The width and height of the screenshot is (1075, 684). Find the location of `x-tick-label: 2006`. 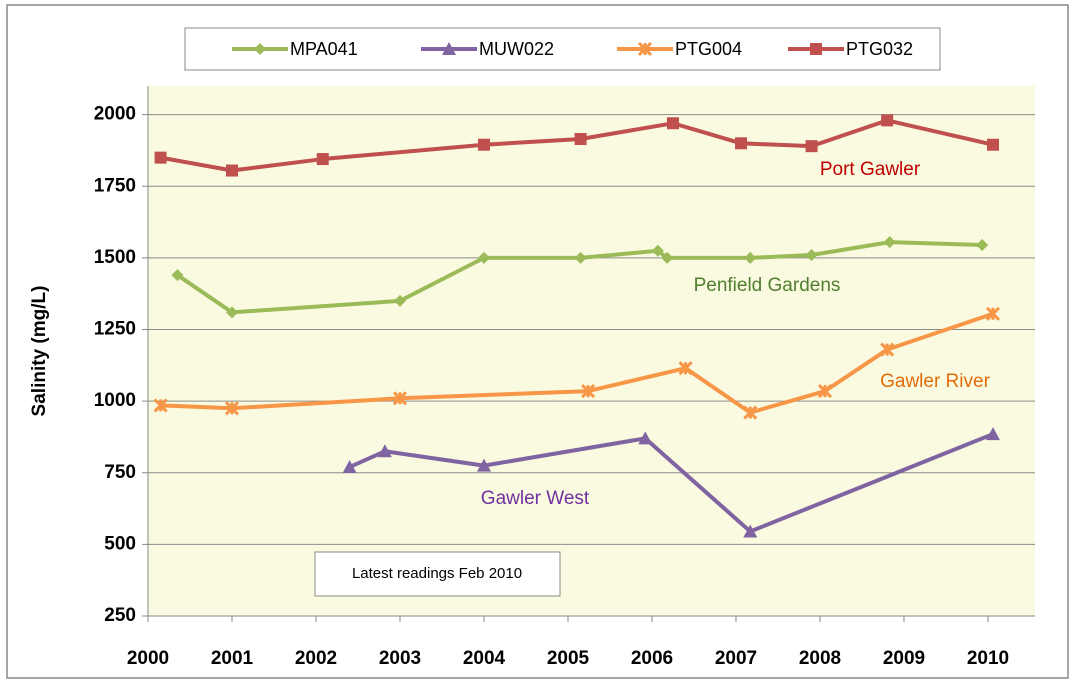

x-tick-label: 2006 is located at coordinates (652, 658).